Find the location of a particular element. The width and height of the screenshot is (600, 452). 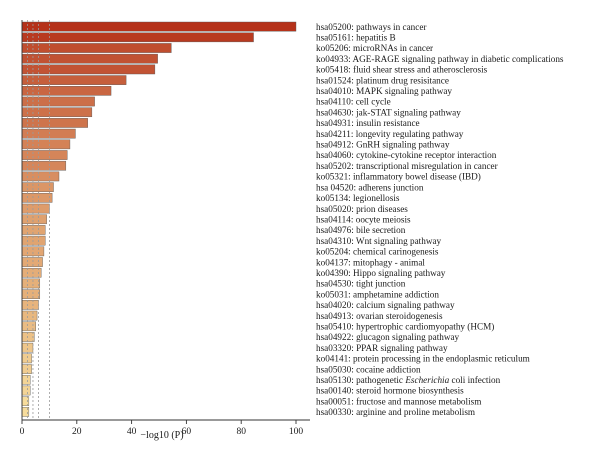

category-label: hsa00140: steroid hormone biosynthesis is located at coordinates (390, 391).